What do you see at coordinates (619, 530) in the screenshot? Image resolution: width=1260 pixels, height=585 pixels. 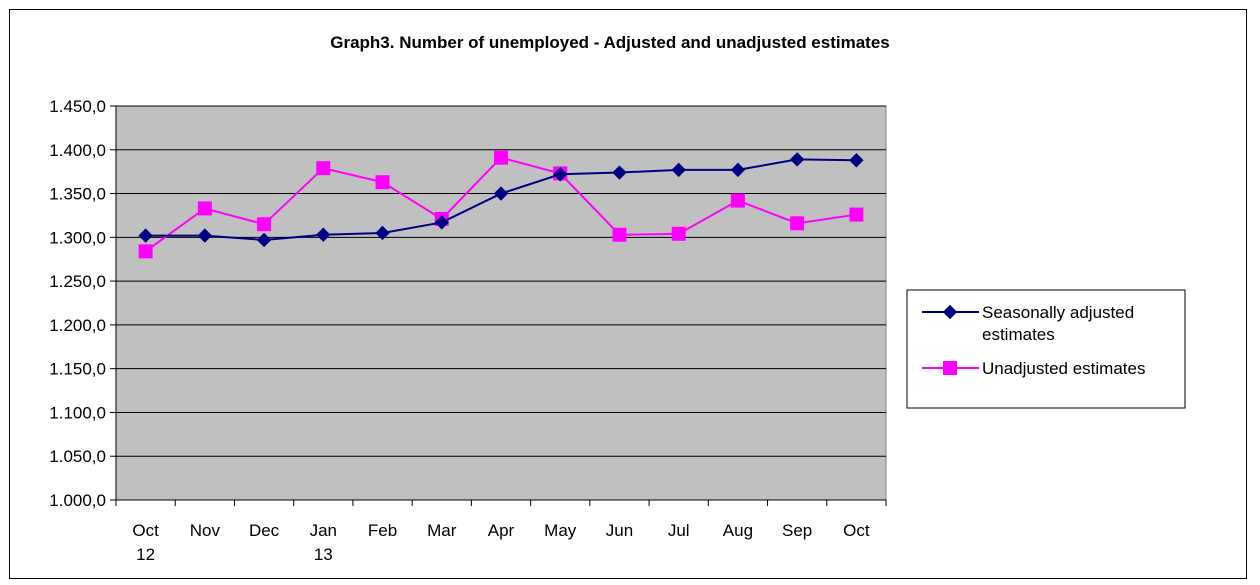 I see `x-tick-label: Jun` at bounding box center [619, 530].